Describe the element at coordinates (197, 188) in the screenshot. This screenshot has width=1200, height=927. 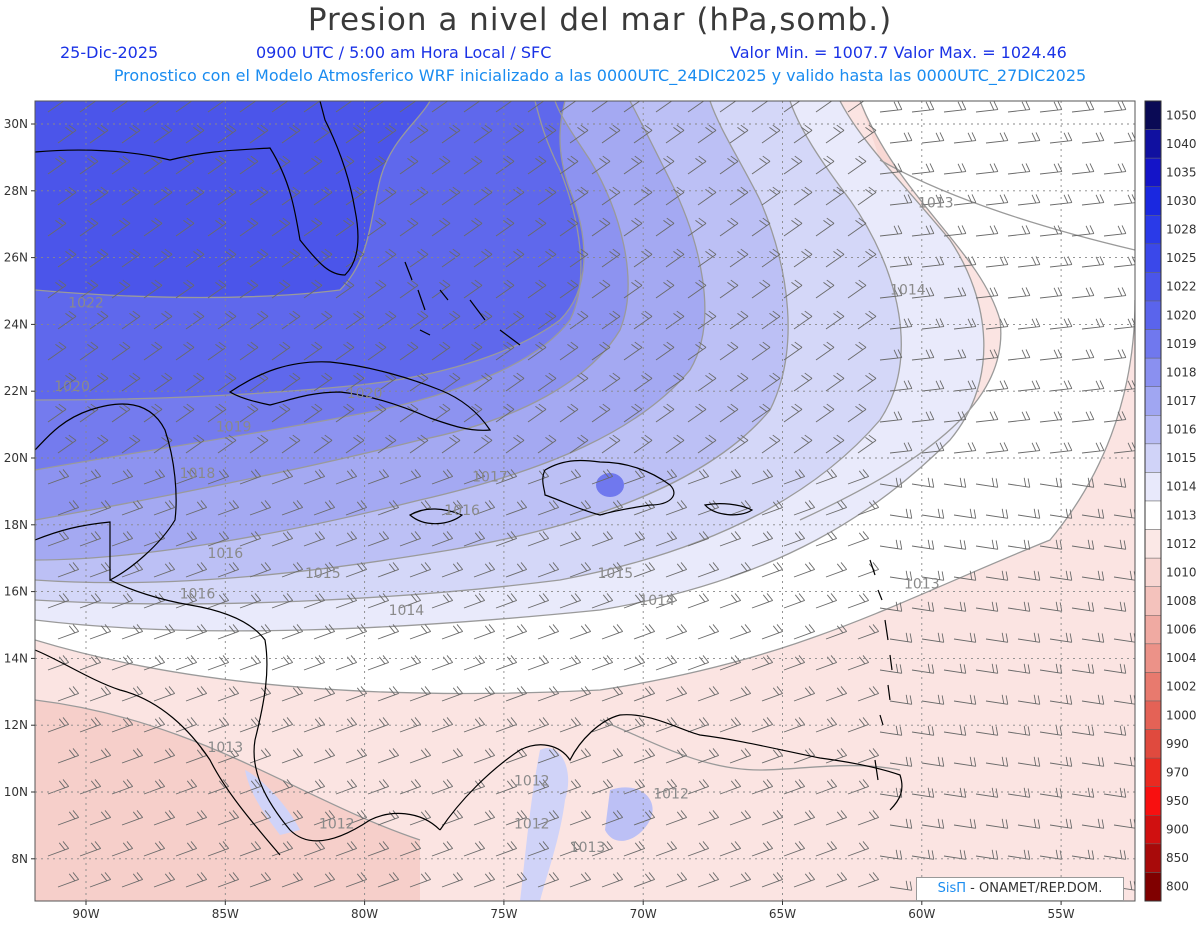
I see `coastline-florida` at that location.